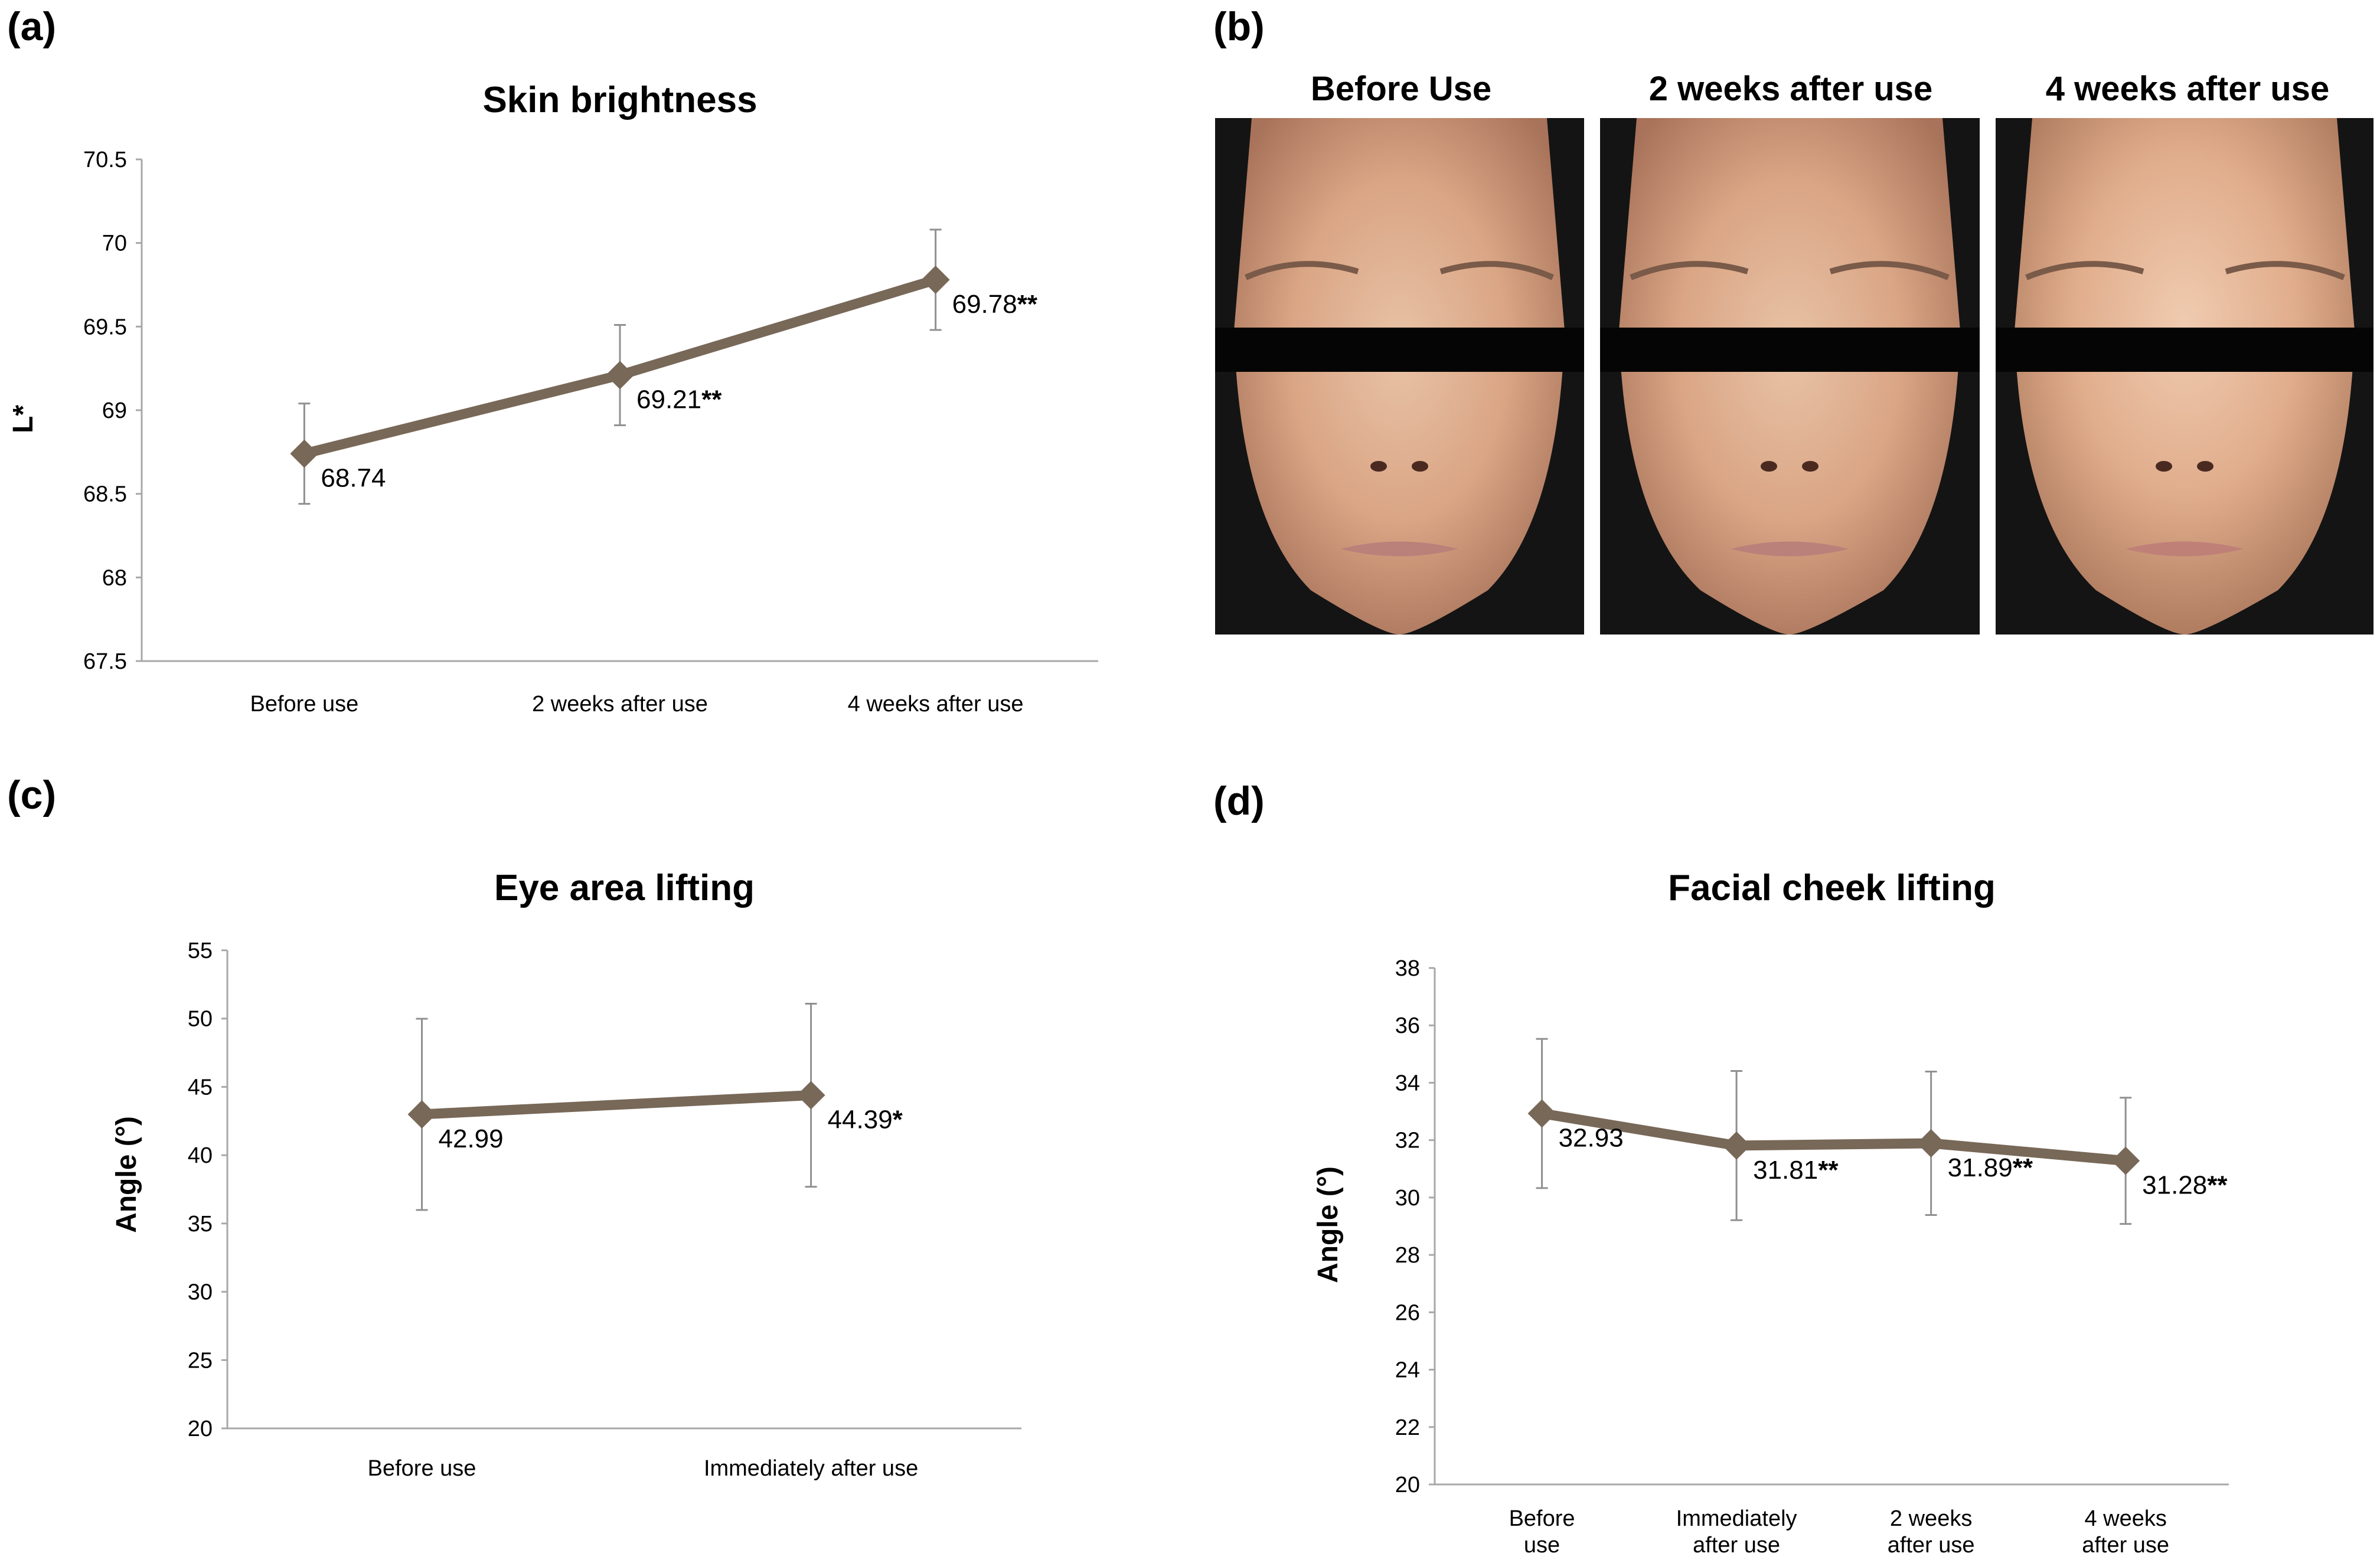 The height and width of the screenshot is (1560, 2380). What do you see at coordinates (995, 304) in the screenshot?
I see `data-label: 69.78**` at bounding box center [995, 304].